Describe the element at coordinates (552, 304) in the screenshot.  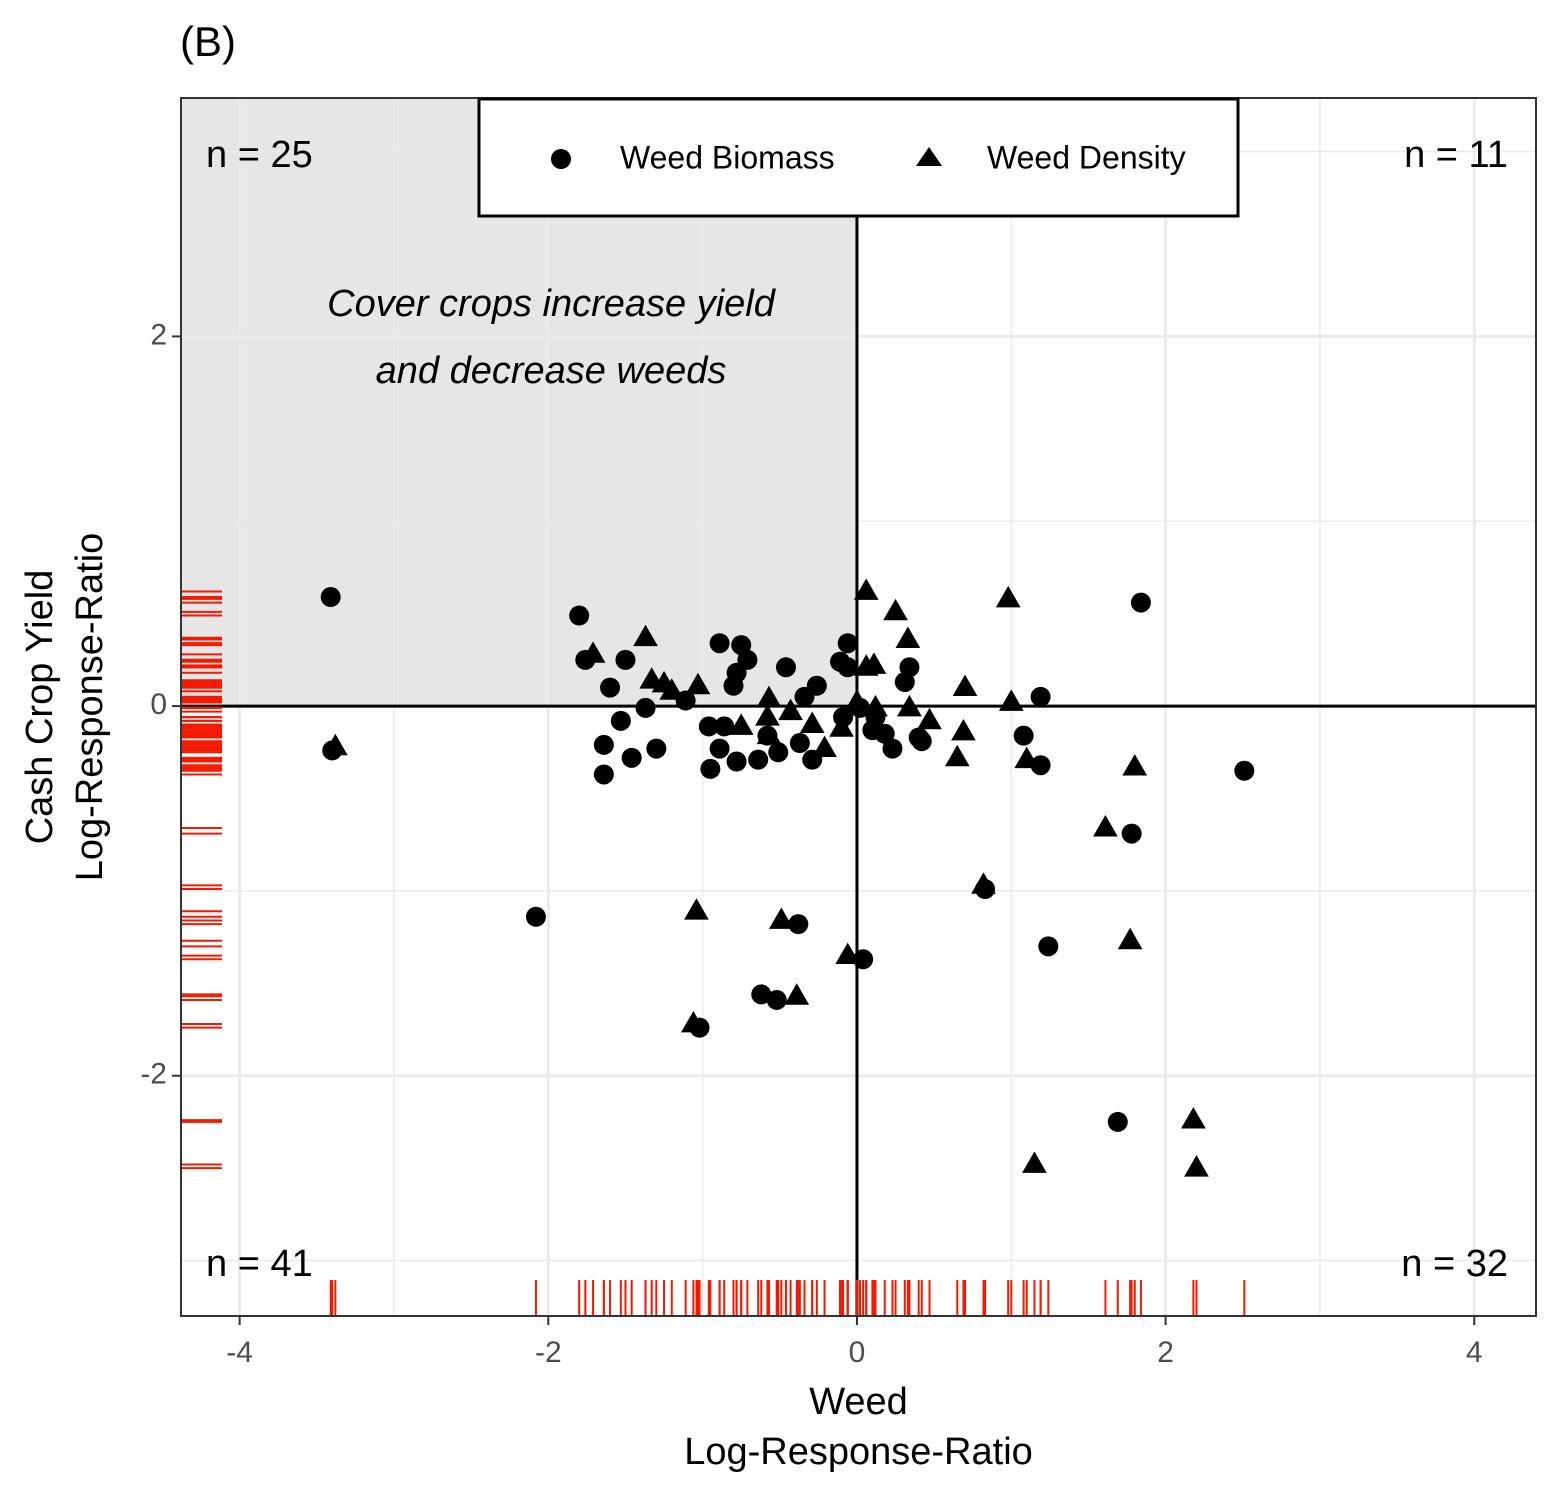
I see `annotation: Cover crops increase yield` at that location.